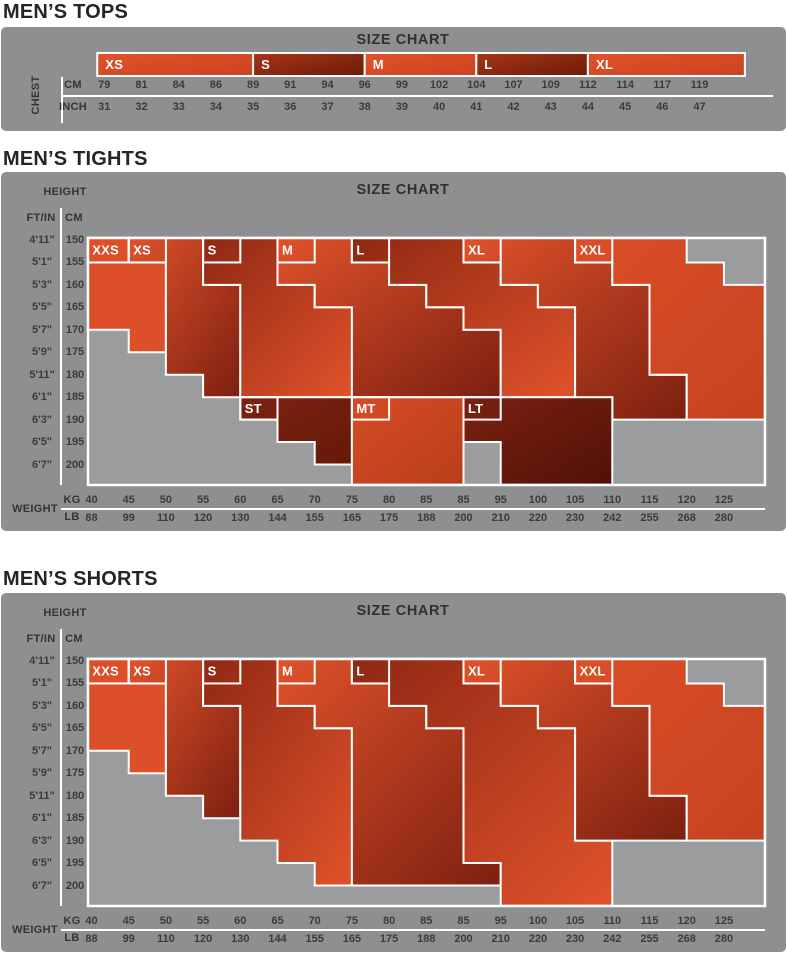  I want to click on cm-row-label: CM, so click(73, 85).